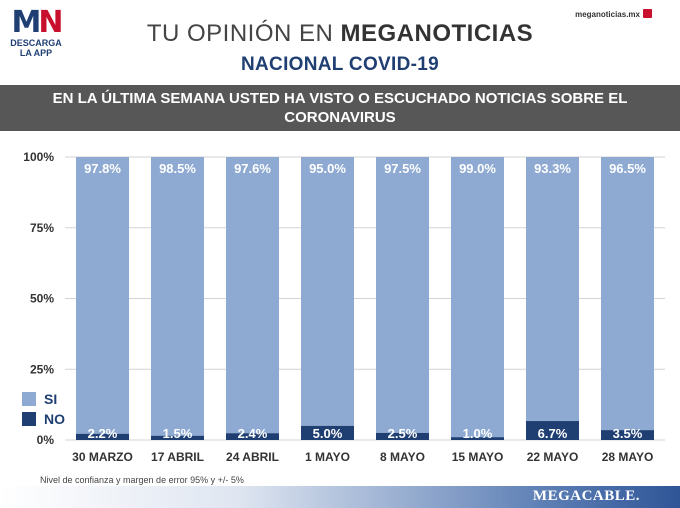 The image size is (680, 508). Describe the element at coordinates (42, 299) in the screenshot. I see `y-tick-label: 50%` at that location.